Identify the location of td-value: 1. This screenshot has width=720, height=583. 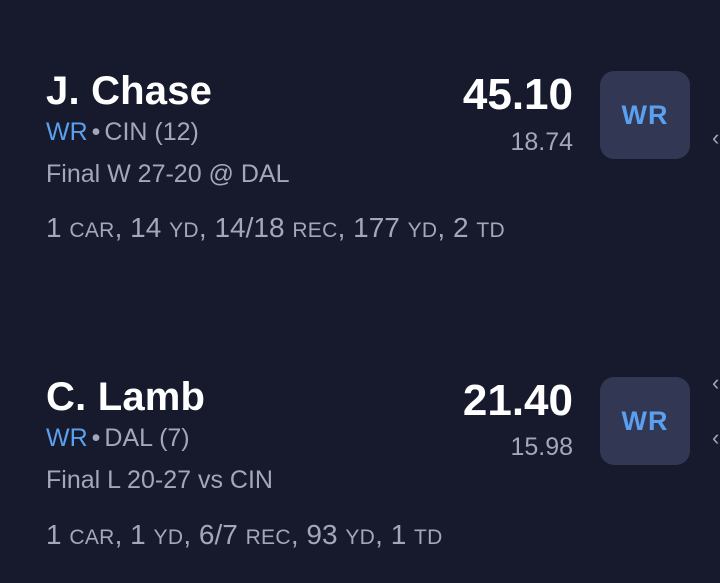
(398, 534).